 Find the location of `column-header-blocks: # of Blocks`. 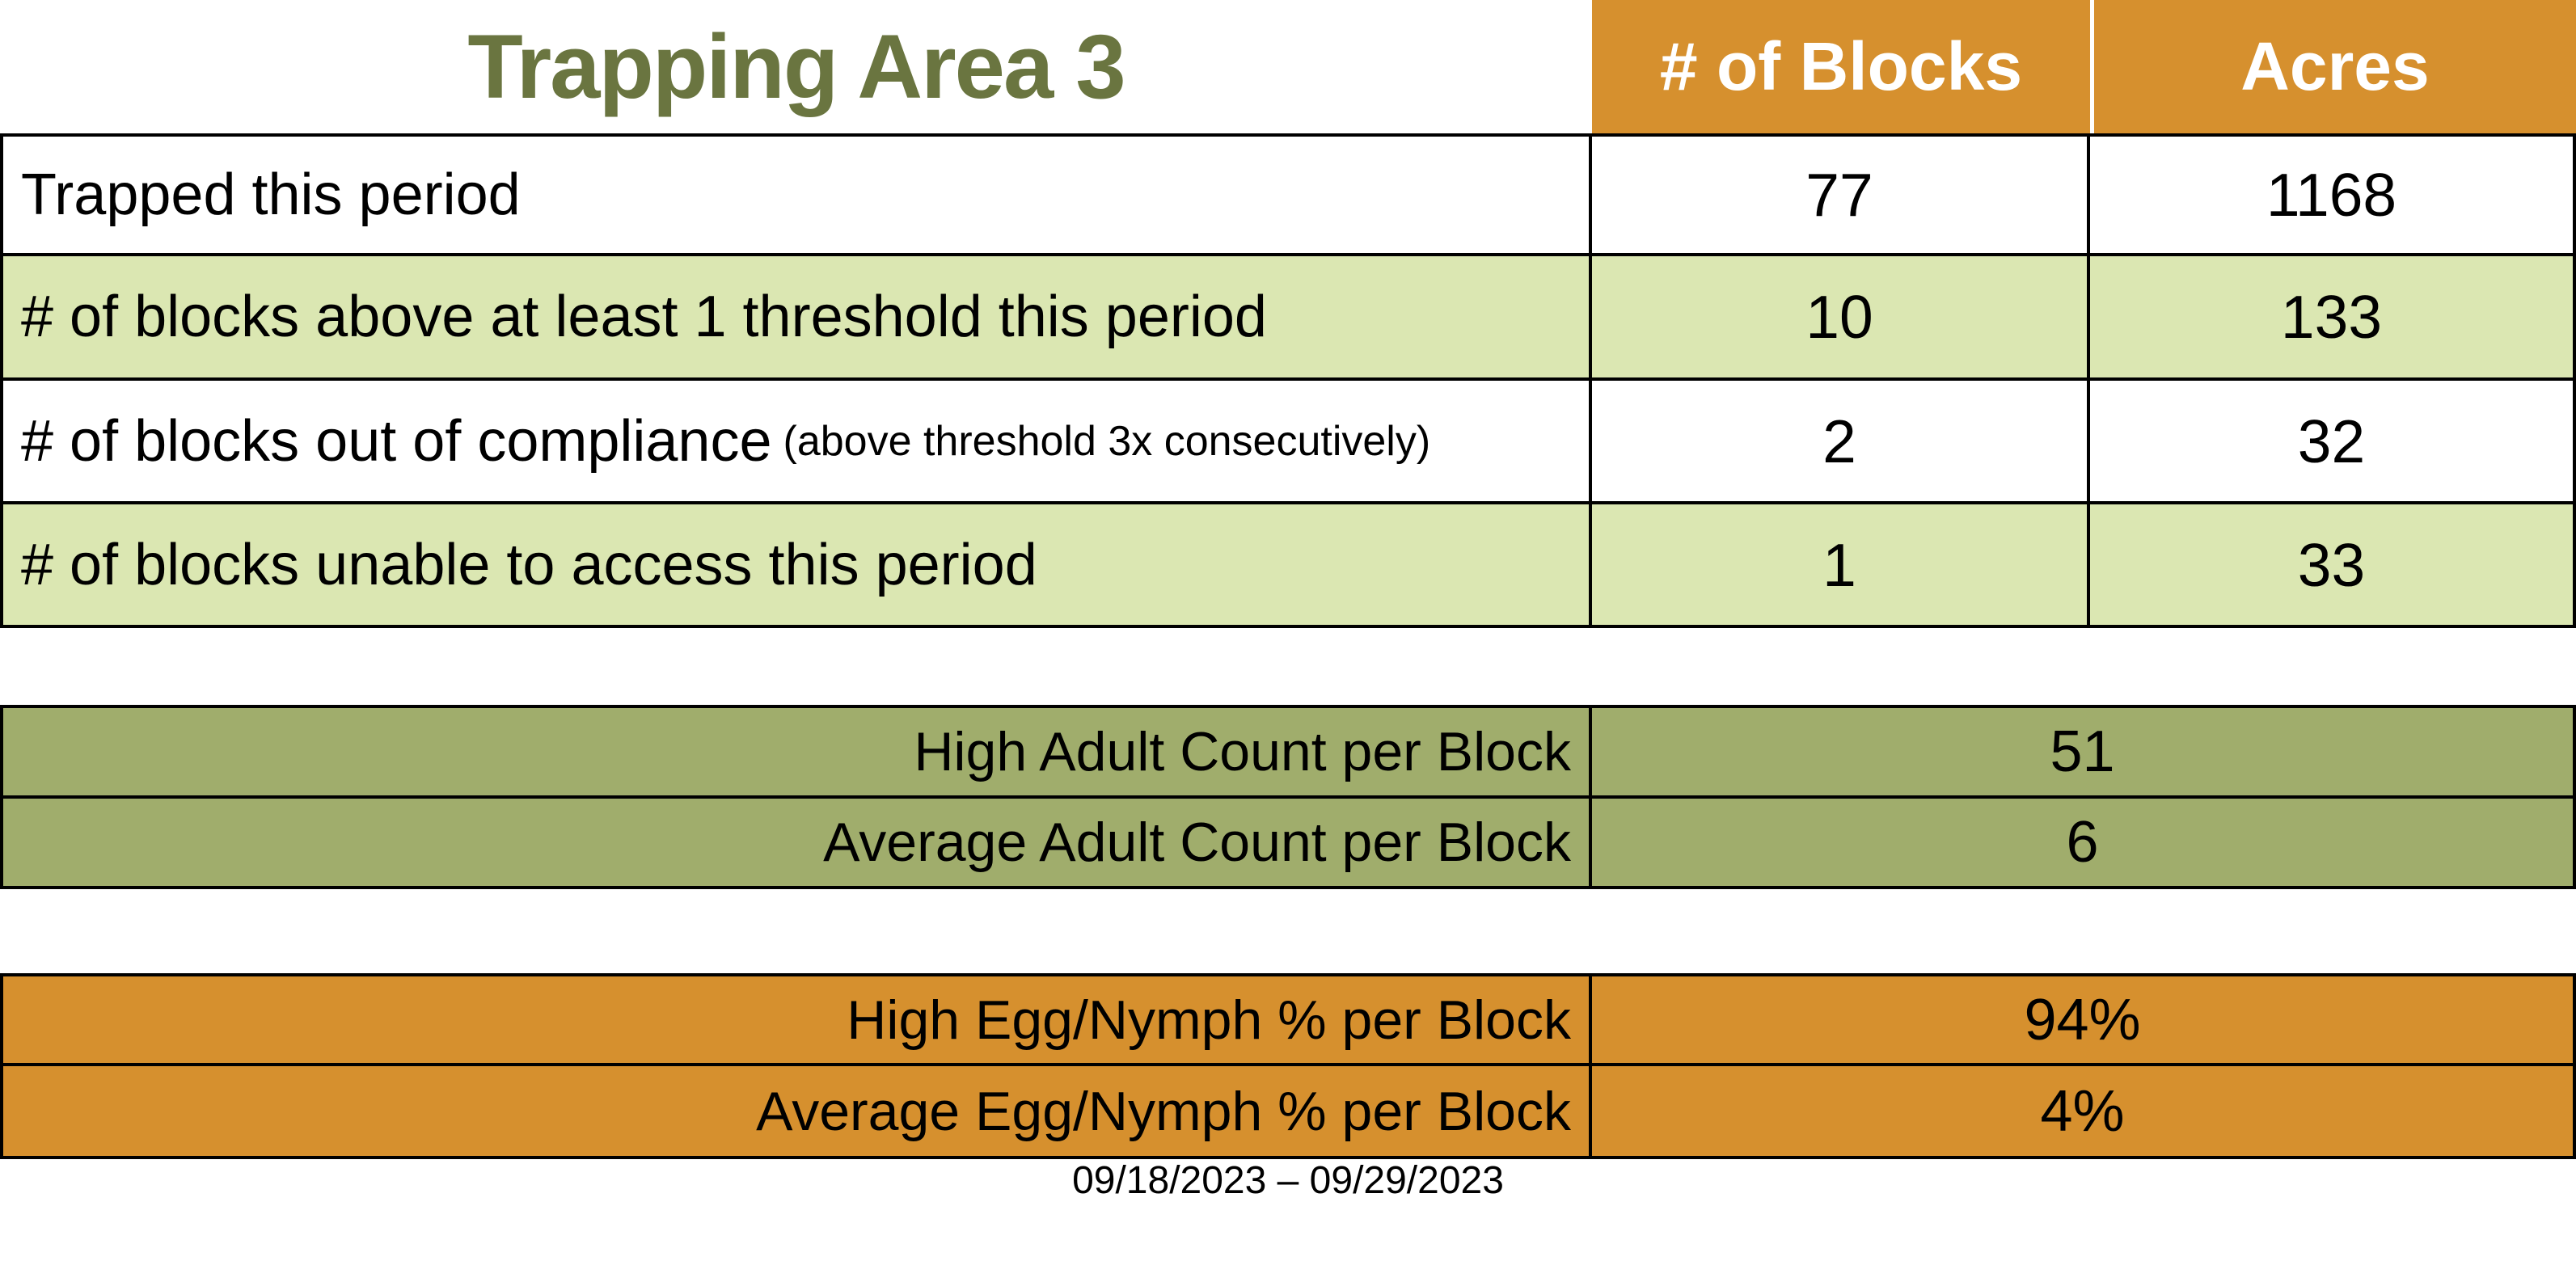

column-header-blocks: # of Blocks is located at coordinates (1841, 66).